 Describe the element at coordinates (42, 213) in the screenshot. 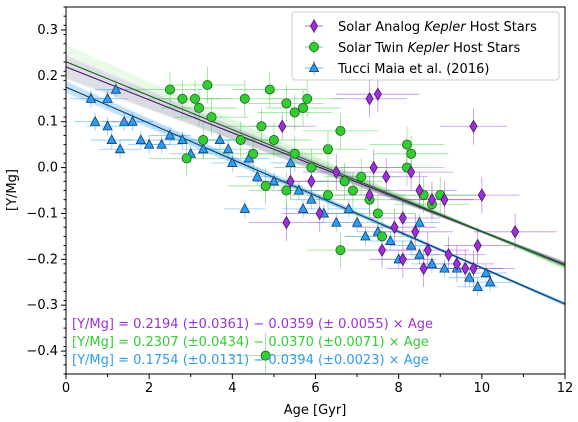

I see `y-tick-label: −0.1` at that location.